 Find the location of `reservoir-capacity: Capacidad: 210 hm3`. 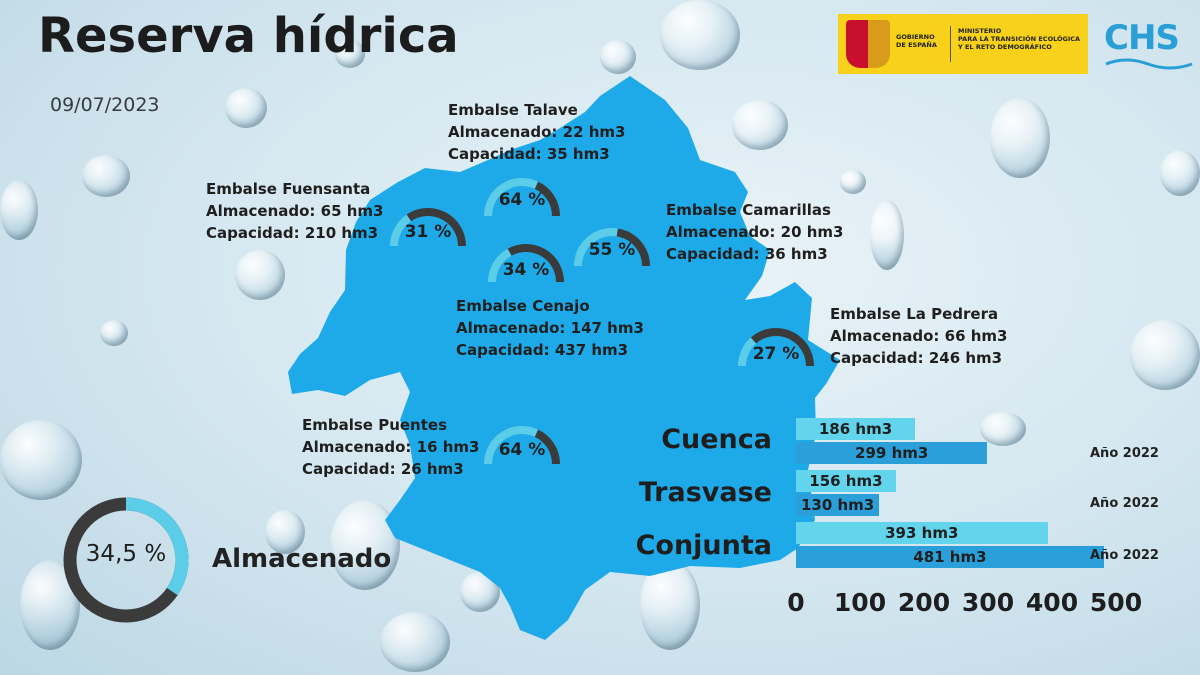

reservoir-capacity: Capacidad: 210 hm3 is located at coordinates (292, 233).